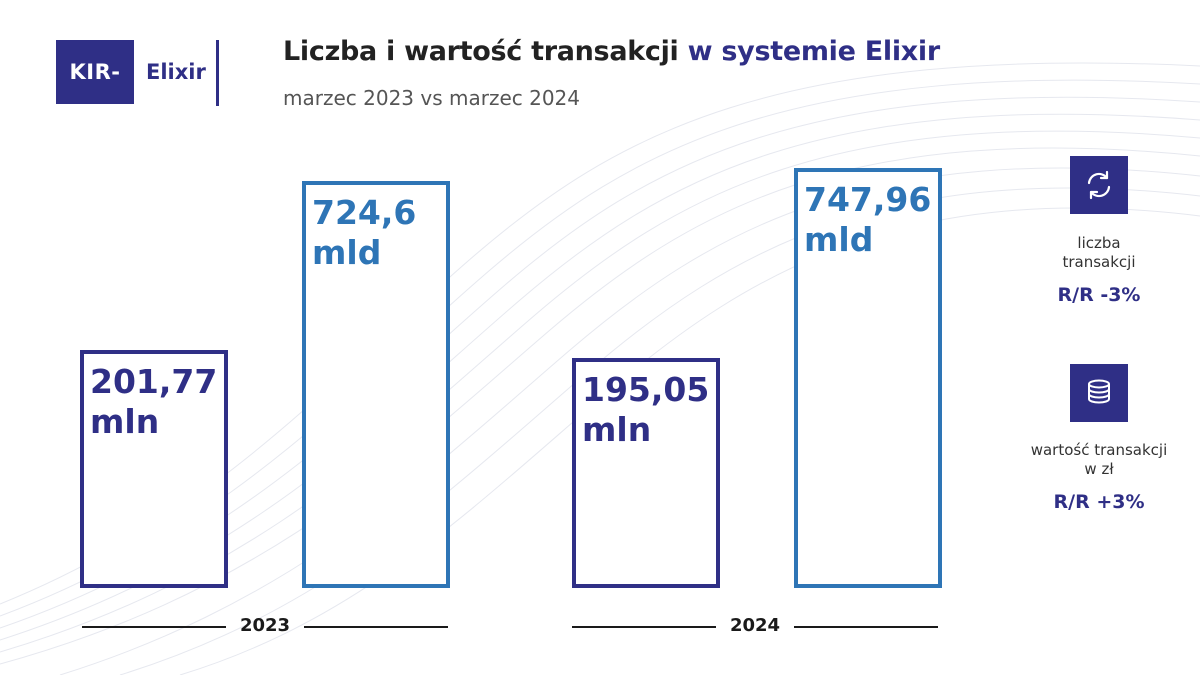  What do you see at coordinates (1099, 393) in the screenshot?
I see `coin-stack-icon` at bounding box center [1099, 393].